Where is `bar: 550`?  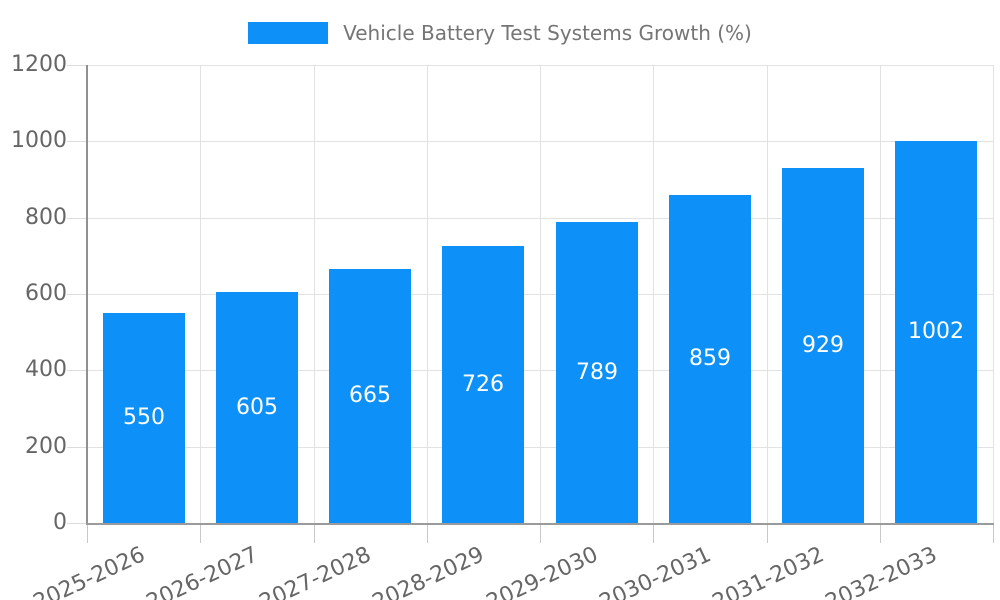
bar: 550 is located at coordinates (144, 418).